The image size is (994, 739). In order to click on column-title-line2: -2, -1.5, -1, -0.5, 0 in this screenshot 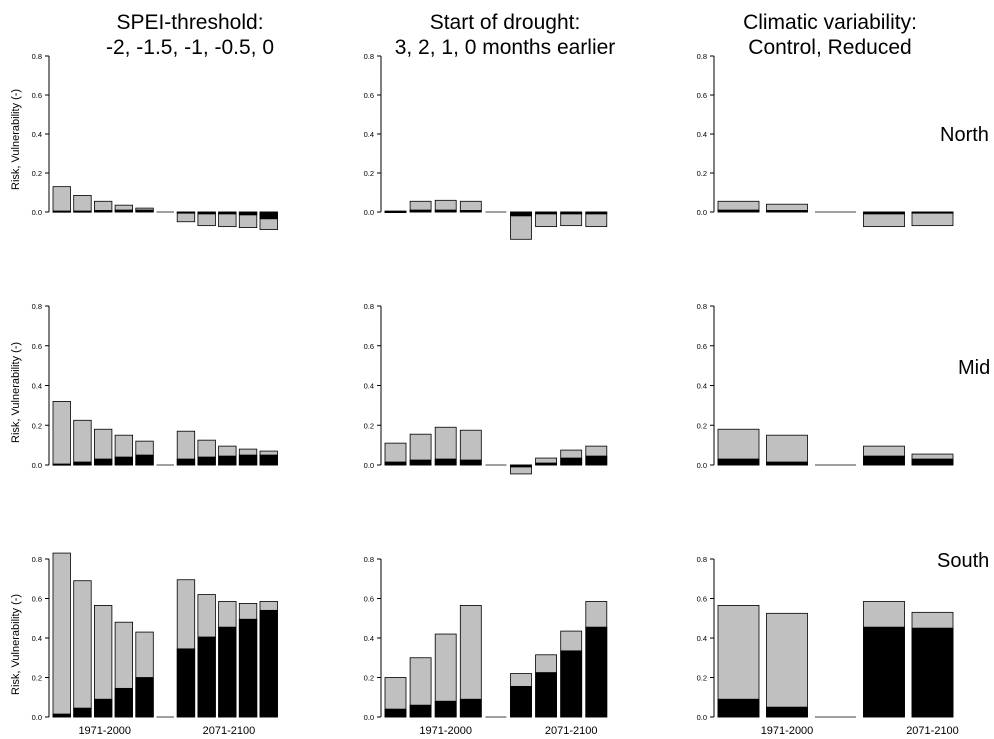, I will do `click(190, 47)`.